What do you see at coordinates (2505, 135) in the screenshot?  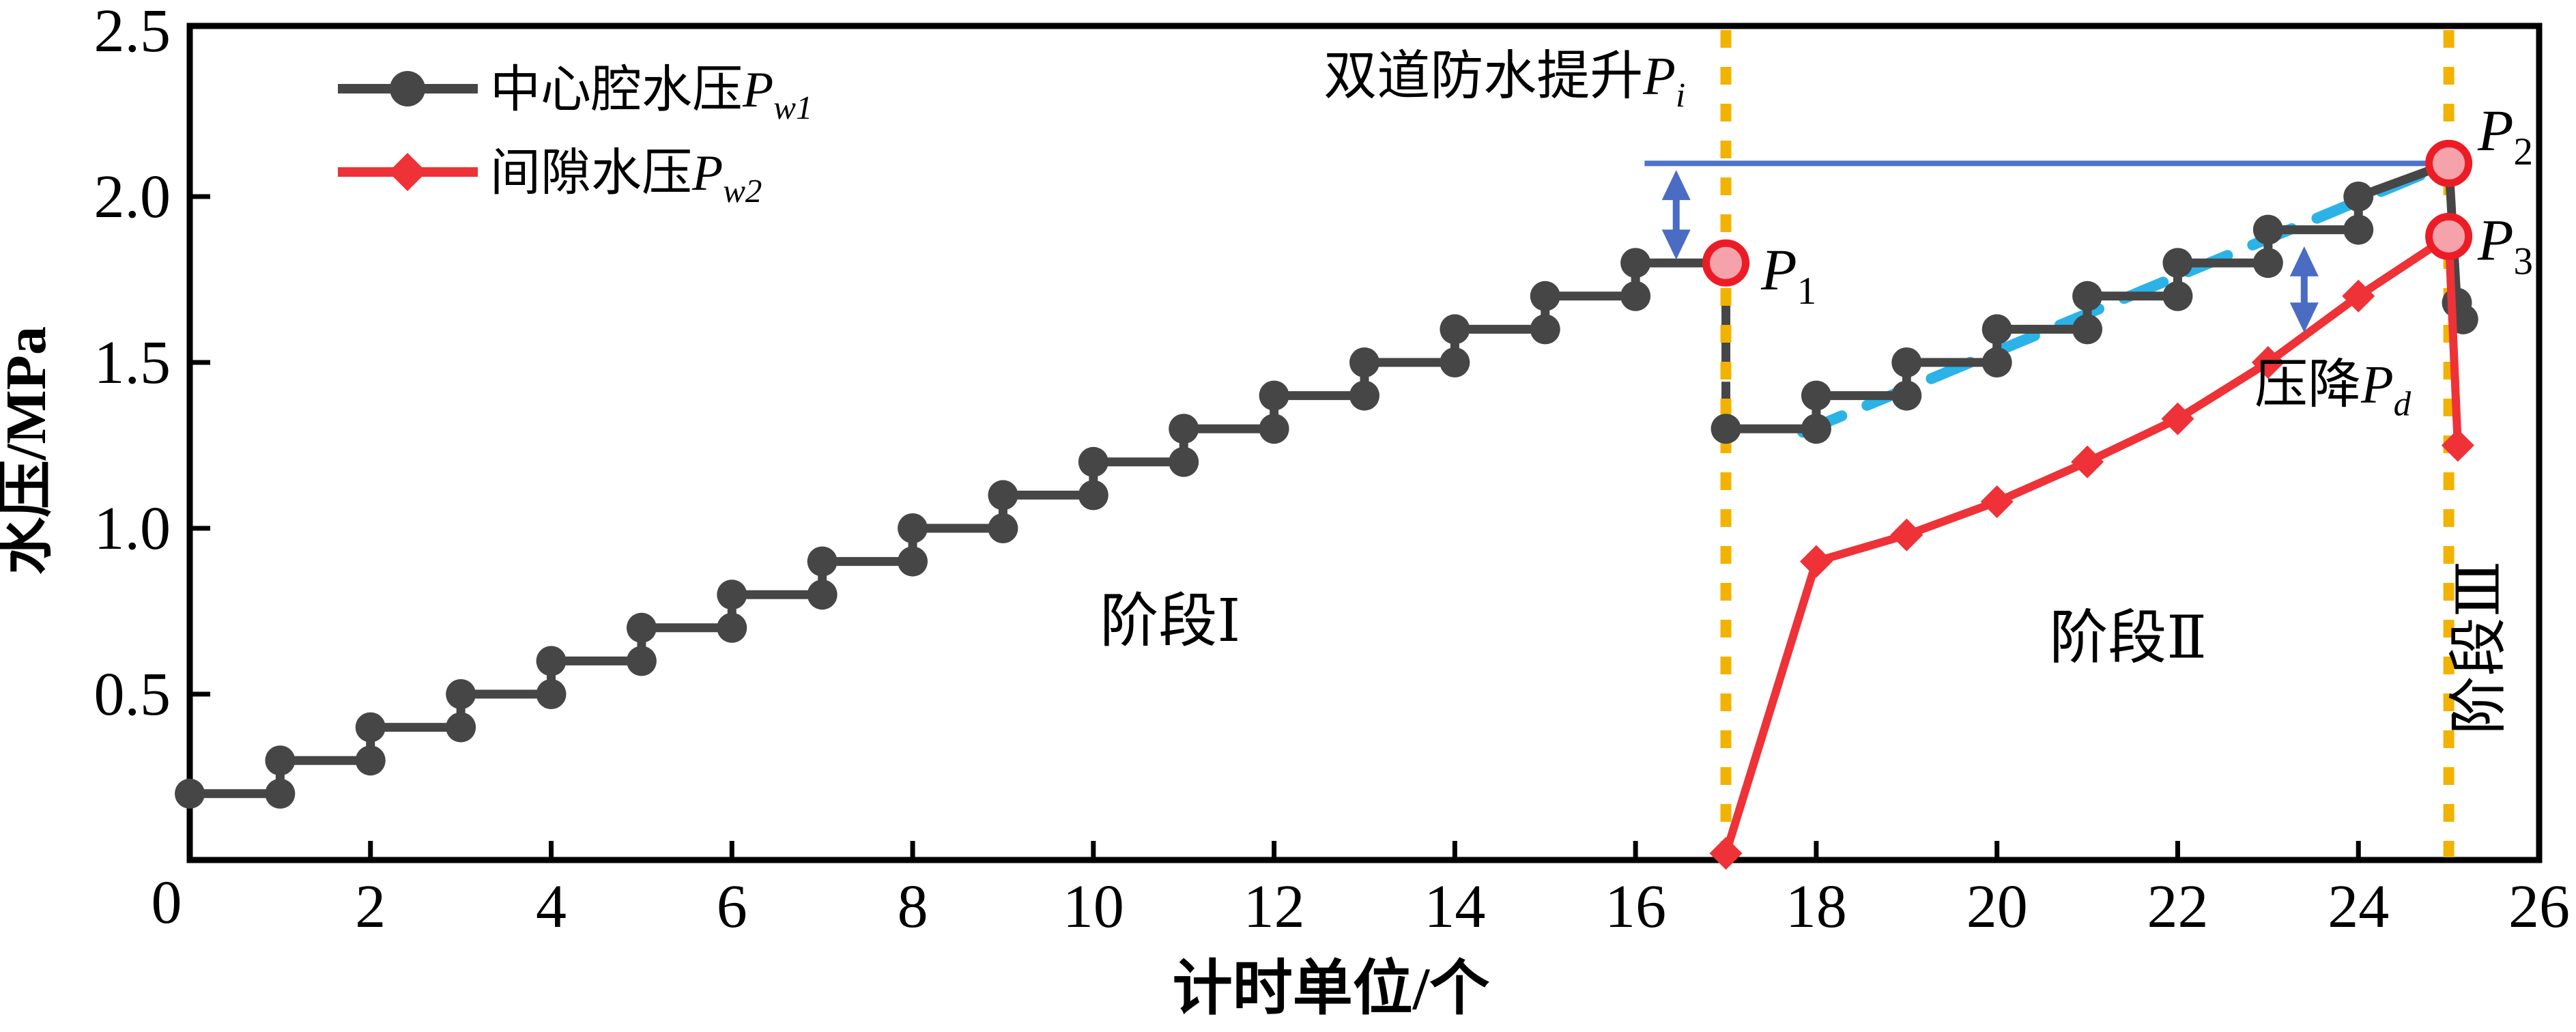 I see `keypoint-label-P2: P2` at bounding box center [2505, 135].